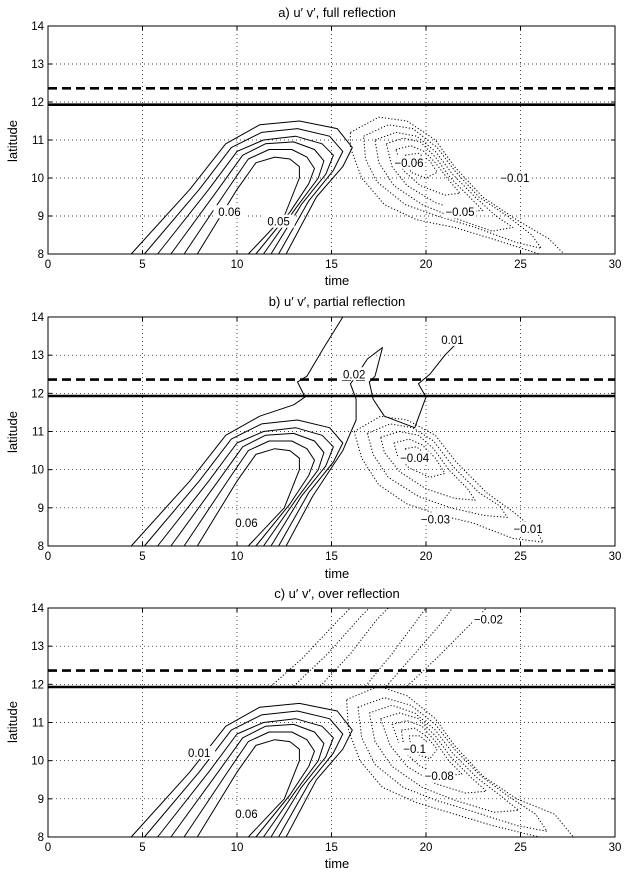 This screenshot has height=873, width=627. I want to click on contour-label: 0.02, so click(354, 375).